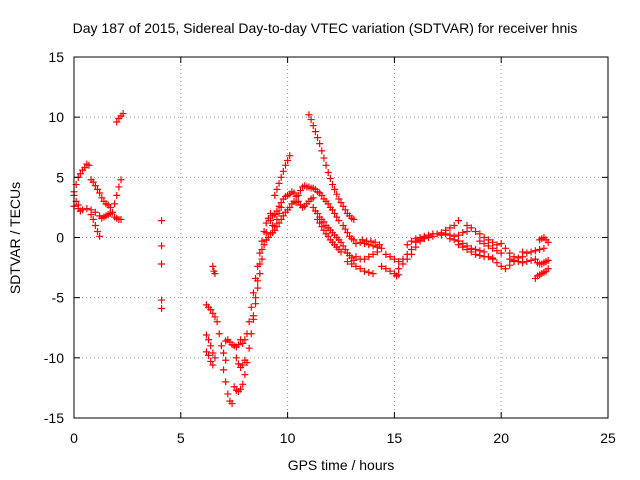 This screenshot has width=640, height=480. What do you see at coordinates (608, 438) in the screenshot?
I see `x-tick-label: 25` at bounding box center [608, 438].